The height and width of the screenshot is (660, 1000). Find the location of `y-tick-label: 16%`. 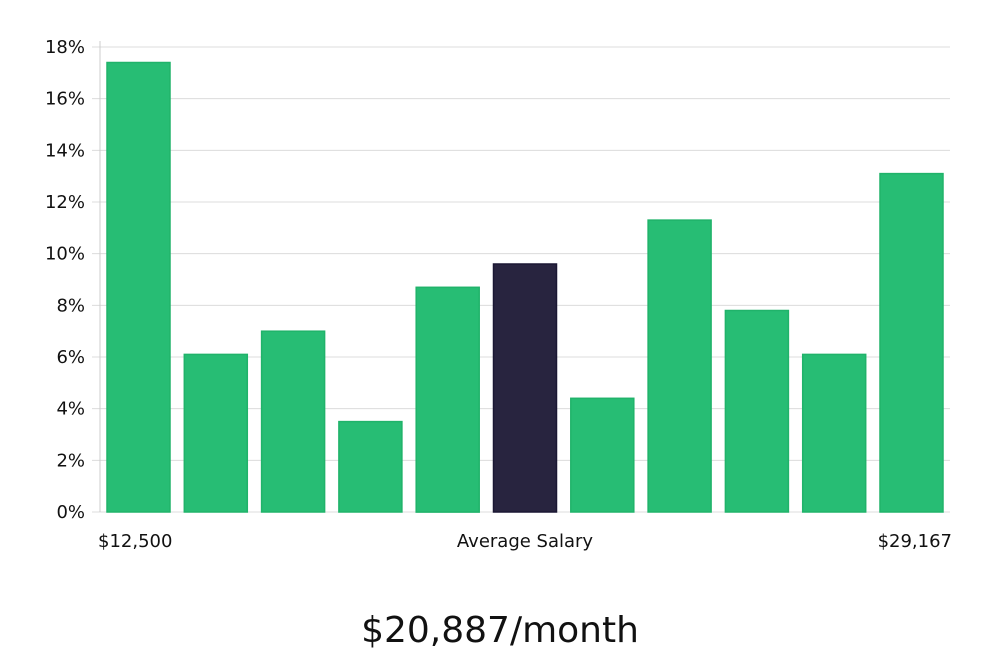

y-tick-label: 16% is located at coordinates (65, 99).